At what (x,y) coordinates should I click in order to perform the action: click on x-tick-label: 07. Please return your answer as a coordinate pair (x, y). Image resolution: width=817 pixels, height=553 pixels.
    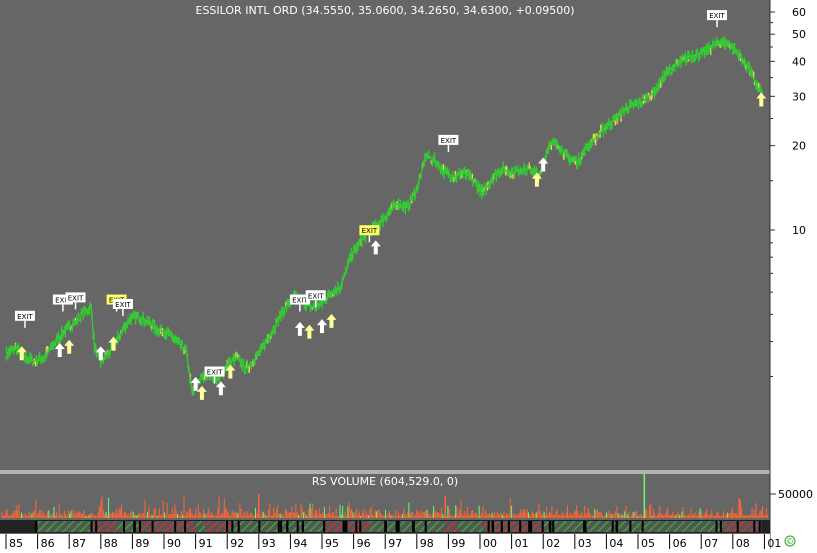
    Looking at the image, I should click on (711, 543).